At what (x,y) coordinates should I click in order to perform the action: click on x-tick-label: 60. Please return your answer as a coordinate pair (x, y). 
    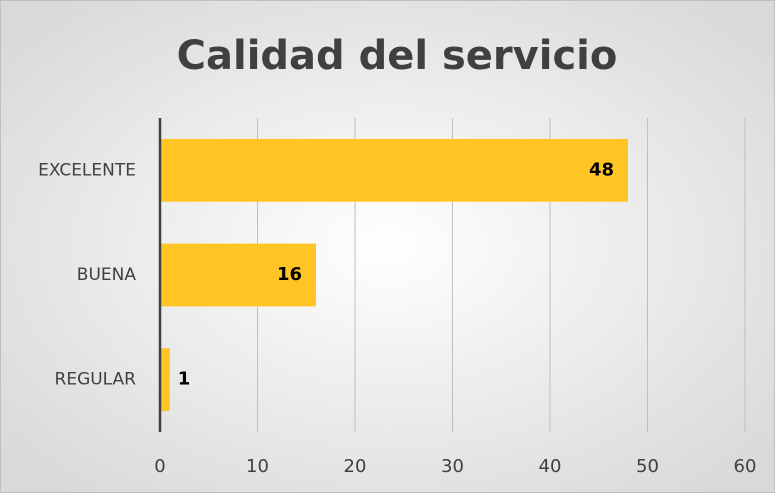
    Looking at the image, I should click on (745, 466).